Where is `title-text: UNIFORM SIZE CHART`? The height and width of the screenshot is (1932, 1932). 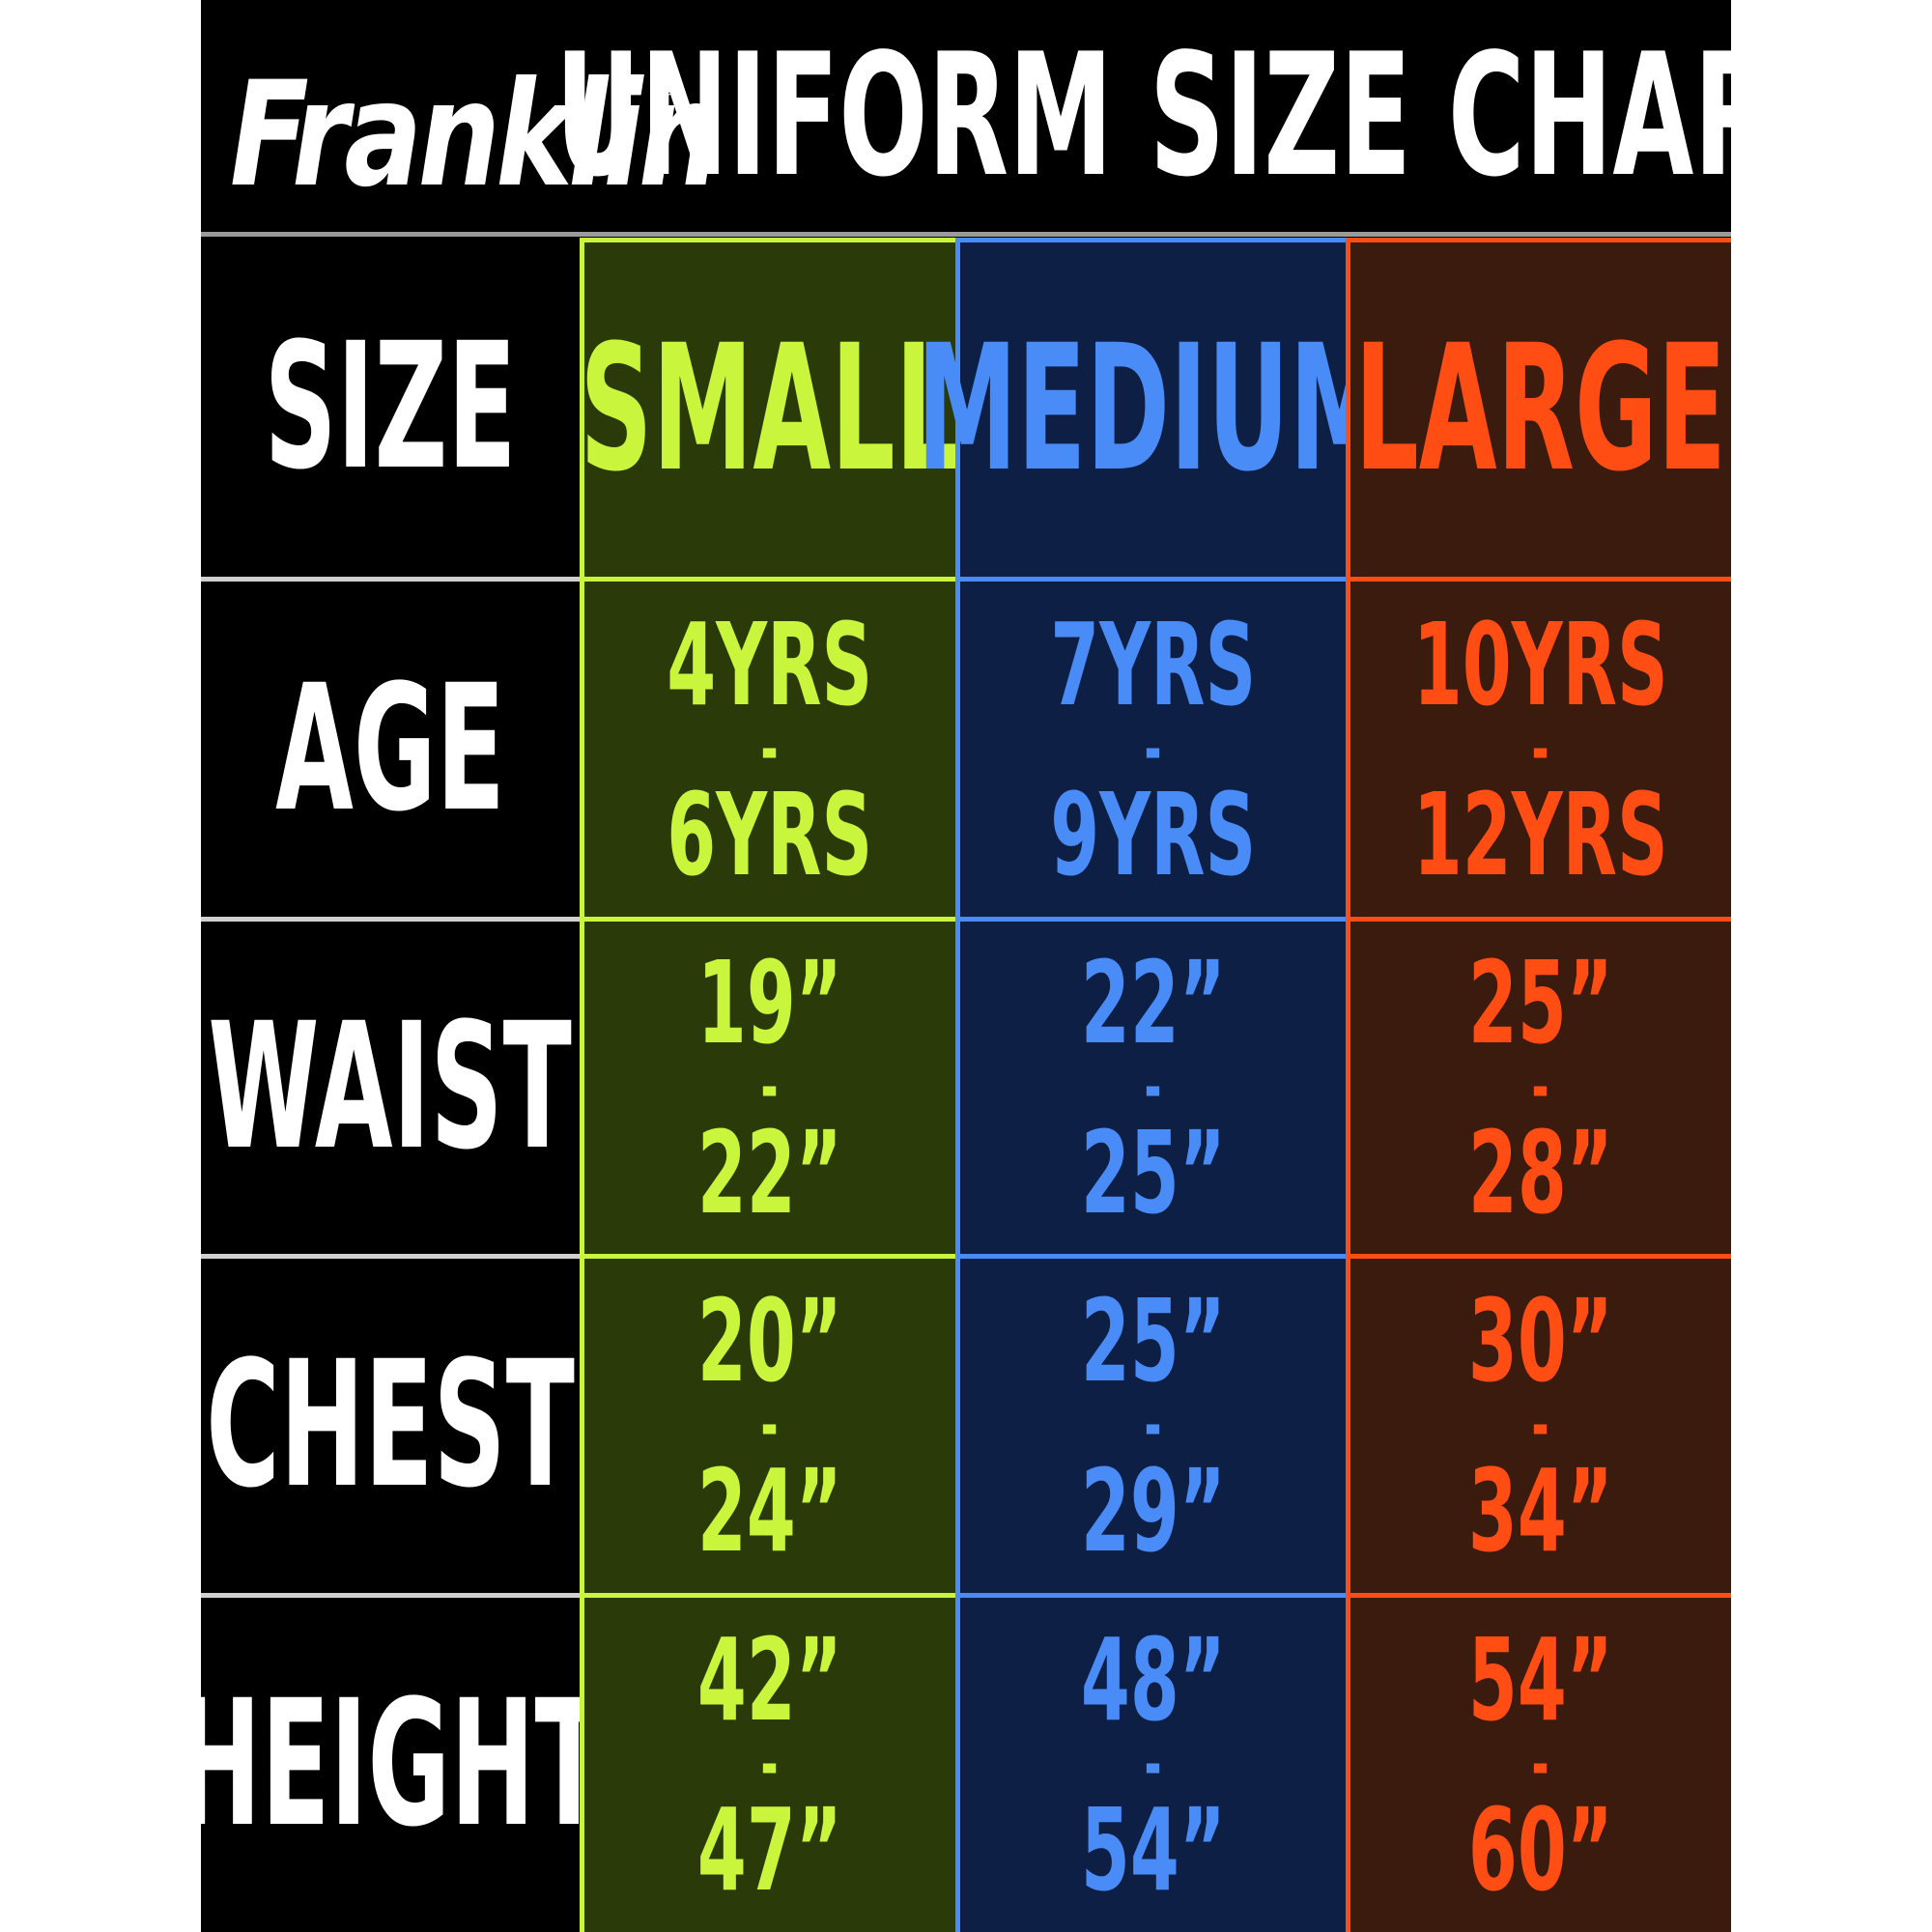
title-text: UNIFORM SIZE CHART is located at coordinates (1197, 115).